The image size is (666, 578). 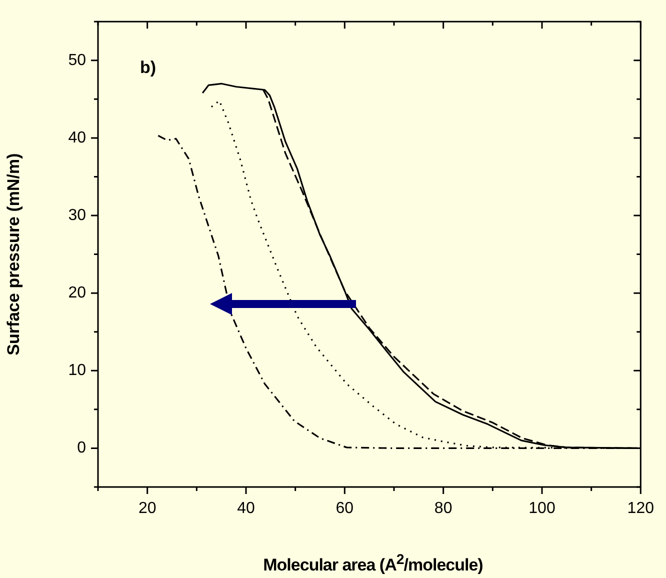 I want to click on x-tick-label: 60, so click(x=345, y=509).